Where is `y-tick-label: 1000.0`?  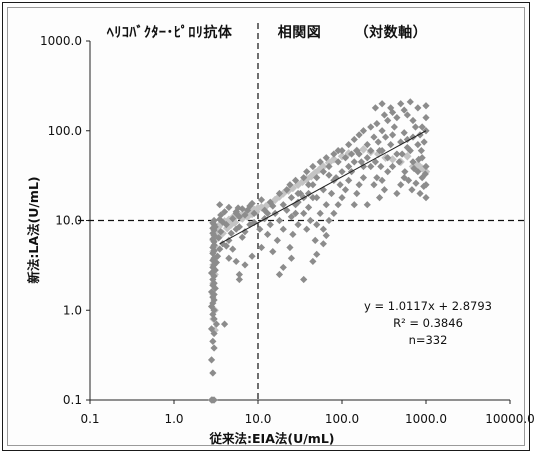
y-tick-label: 1000.0 is located at coordinates (61, 41).